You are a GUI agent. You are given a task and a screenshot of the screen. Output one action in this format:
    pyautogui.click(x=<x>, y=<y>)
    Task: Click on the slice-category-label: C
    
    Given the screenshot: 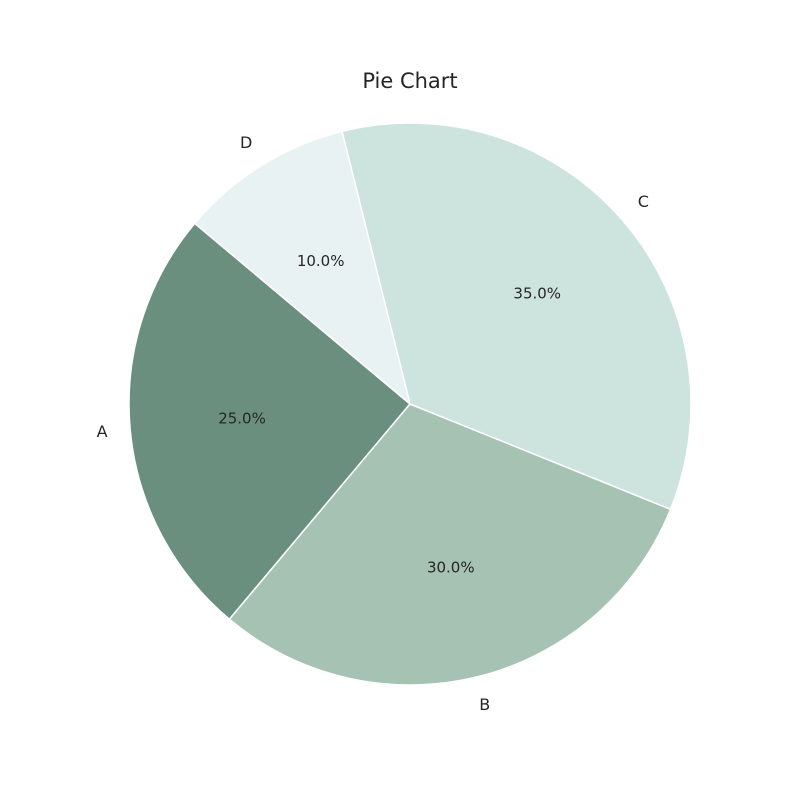 What is the action you would take?
    pyautogui.click(x=643, y=201)
    